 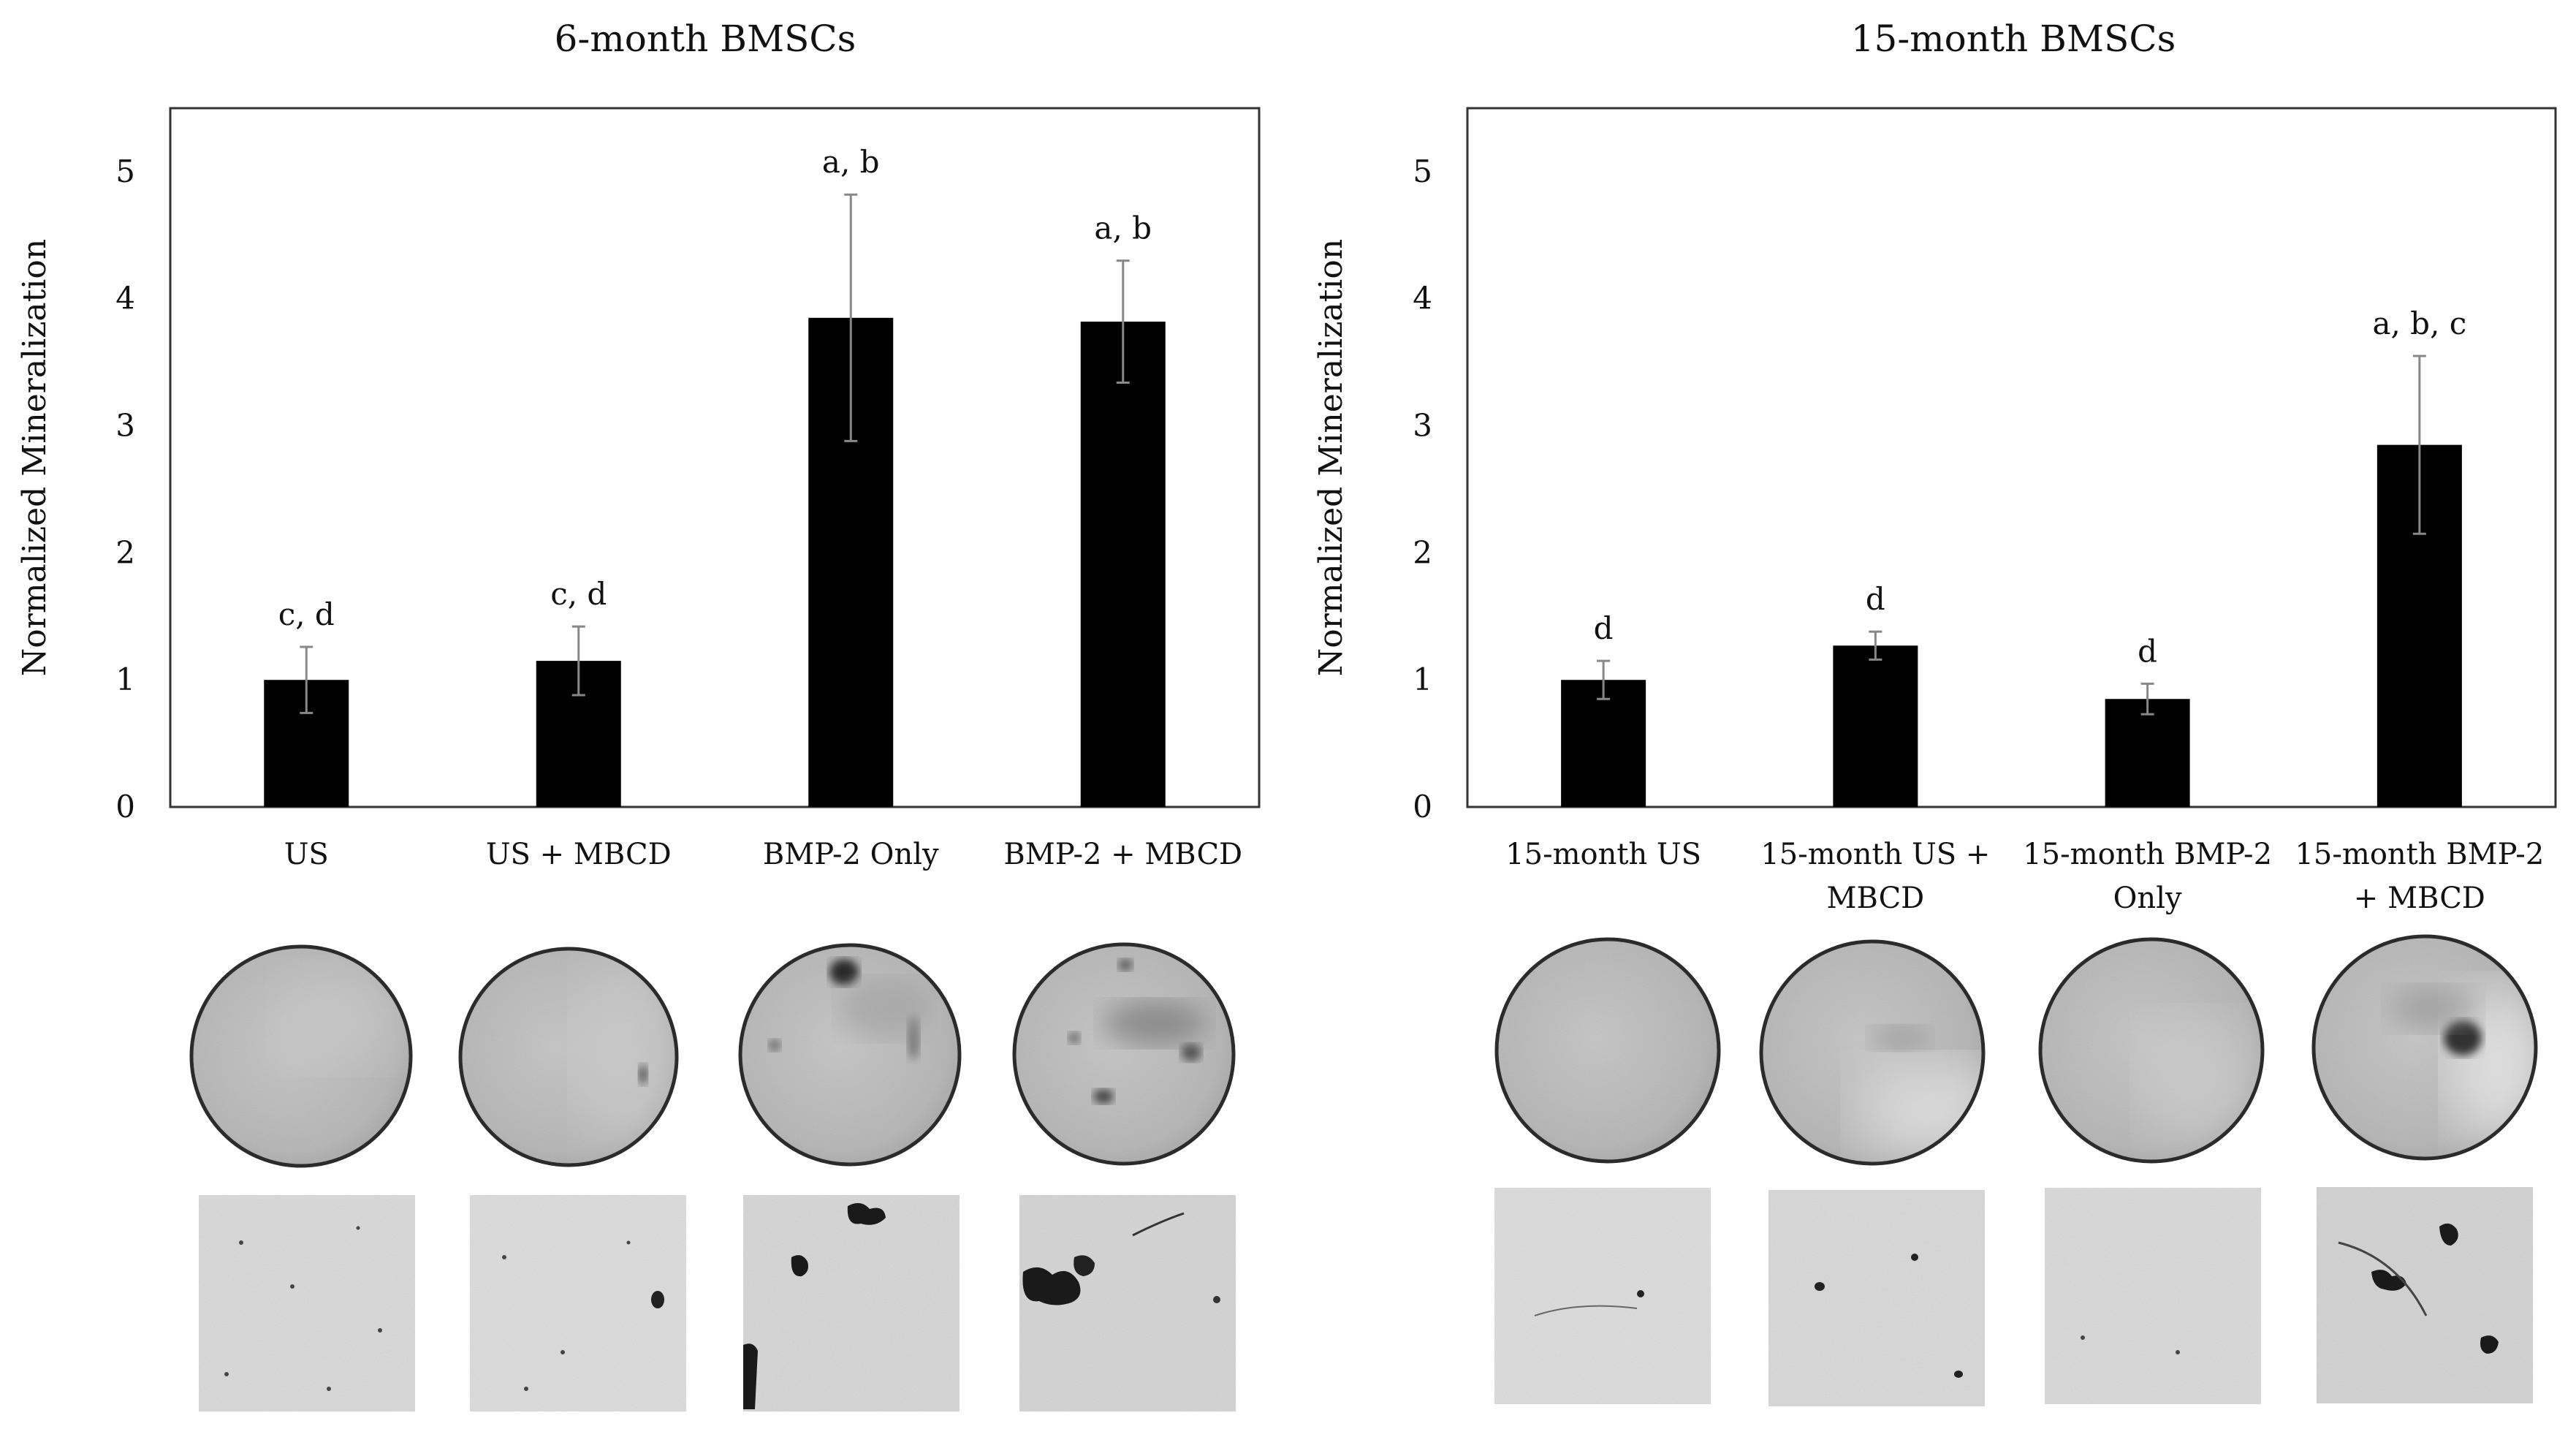 I want to click on x-category-label: US + MBCD, so click(x=579, y=854).